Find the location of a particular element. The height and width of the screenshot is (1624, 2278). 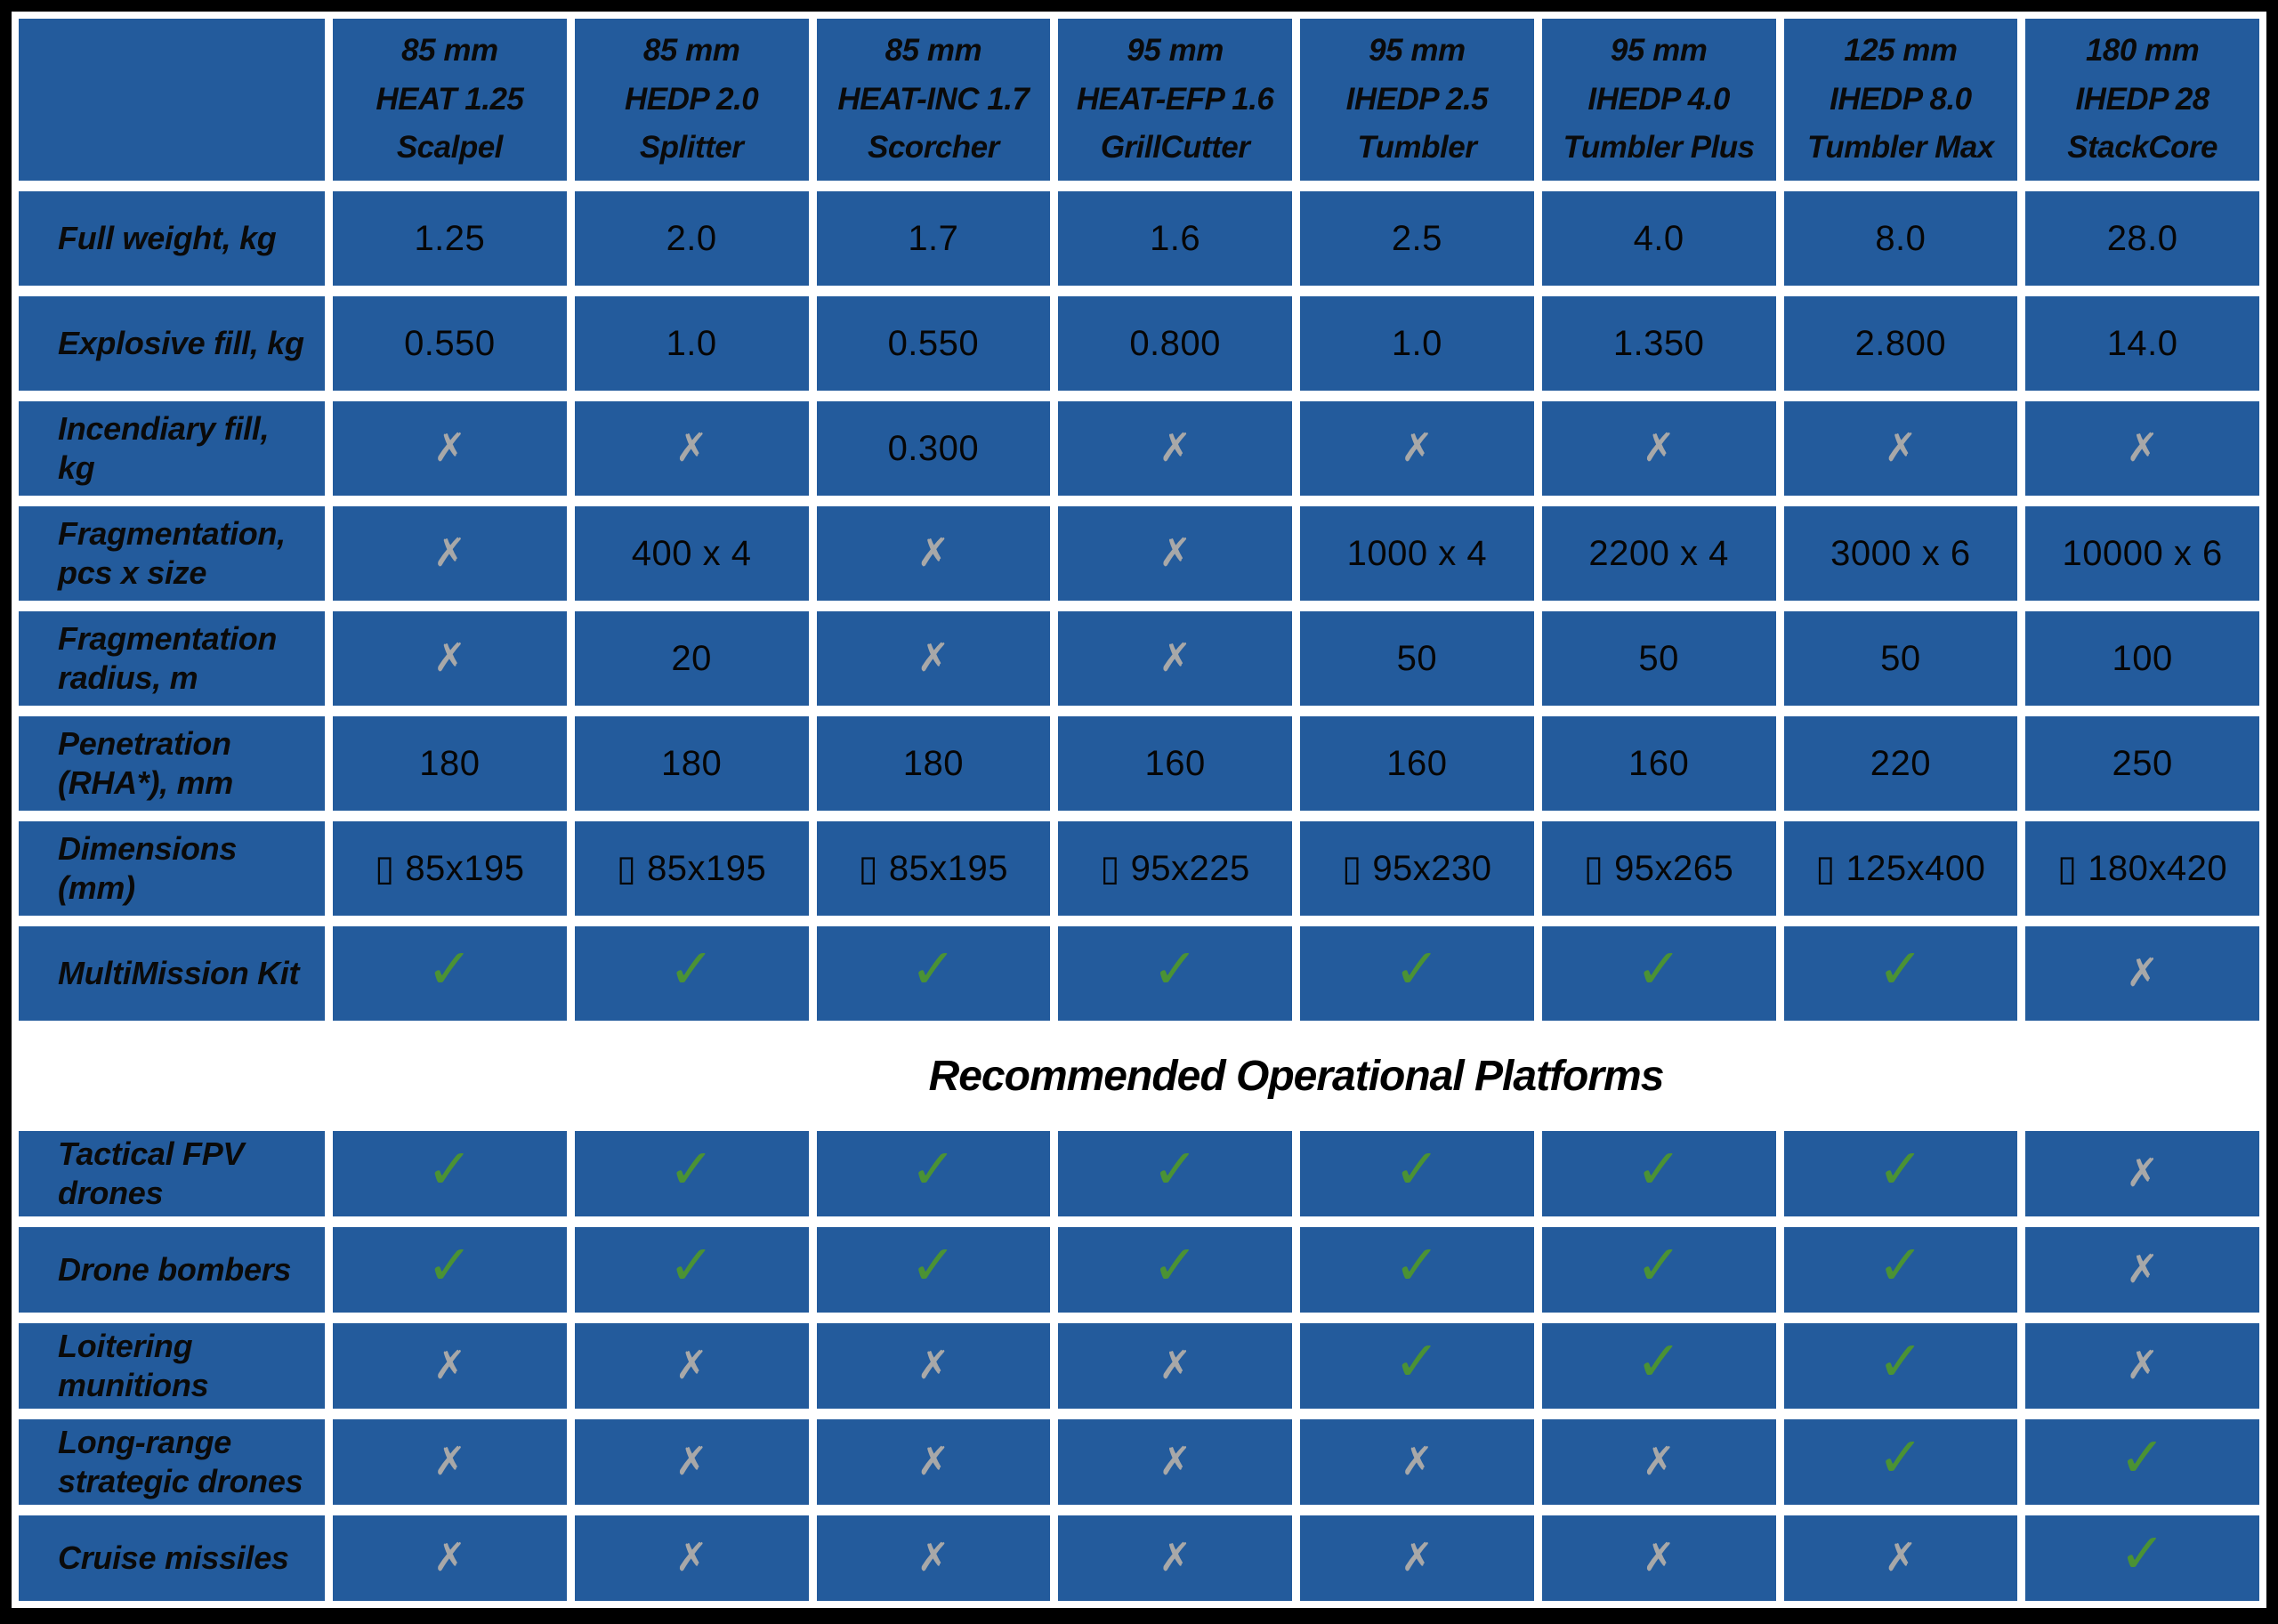

row-label: Incendiary fill, kg is located at coordinates (164, 448).